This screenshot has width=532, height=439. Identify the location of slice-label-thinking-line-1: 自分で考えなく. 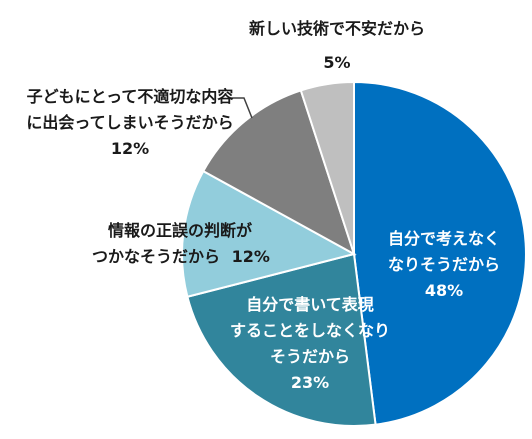
(443, 238).